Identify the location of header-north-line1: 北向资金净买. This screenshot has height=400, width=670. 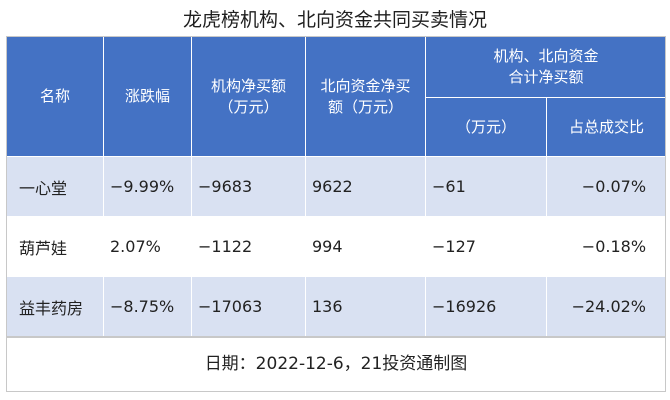
(365, 85).